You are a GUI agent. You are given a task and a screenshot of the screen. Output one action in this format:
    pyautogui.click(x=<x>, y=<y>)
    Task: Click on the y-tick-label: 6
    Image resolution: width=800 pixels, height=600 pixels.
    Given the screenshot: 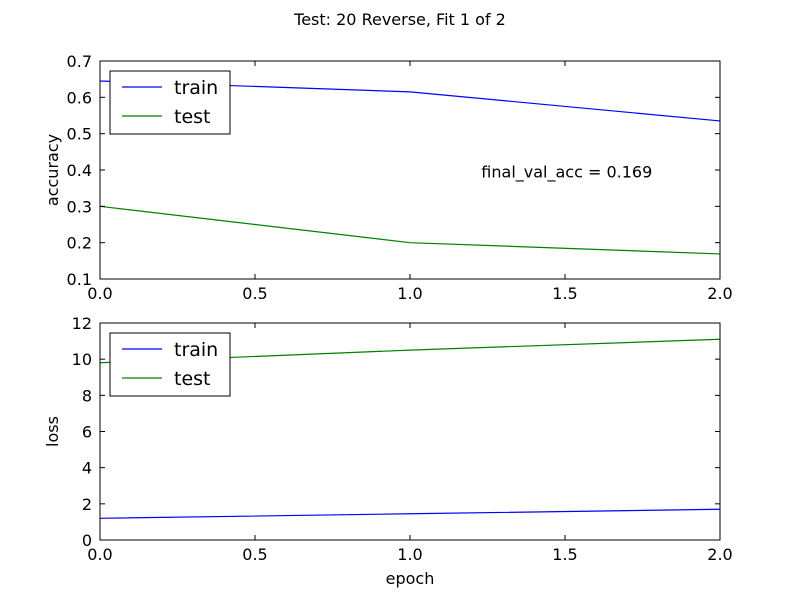 What is the action you would take?
    pyautogui.click(x=87, y=432)
    